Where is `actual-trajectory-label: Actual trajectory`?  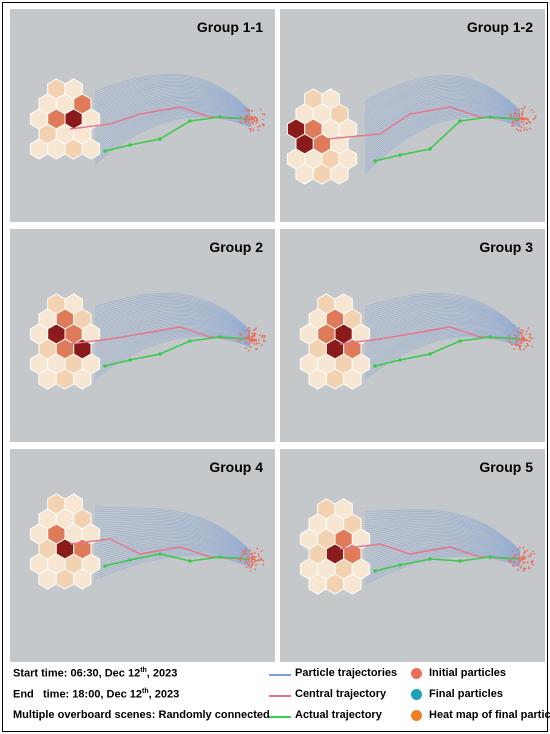
actual-trajectory-label: Actual trajectory is located at coordinates (338, 715).